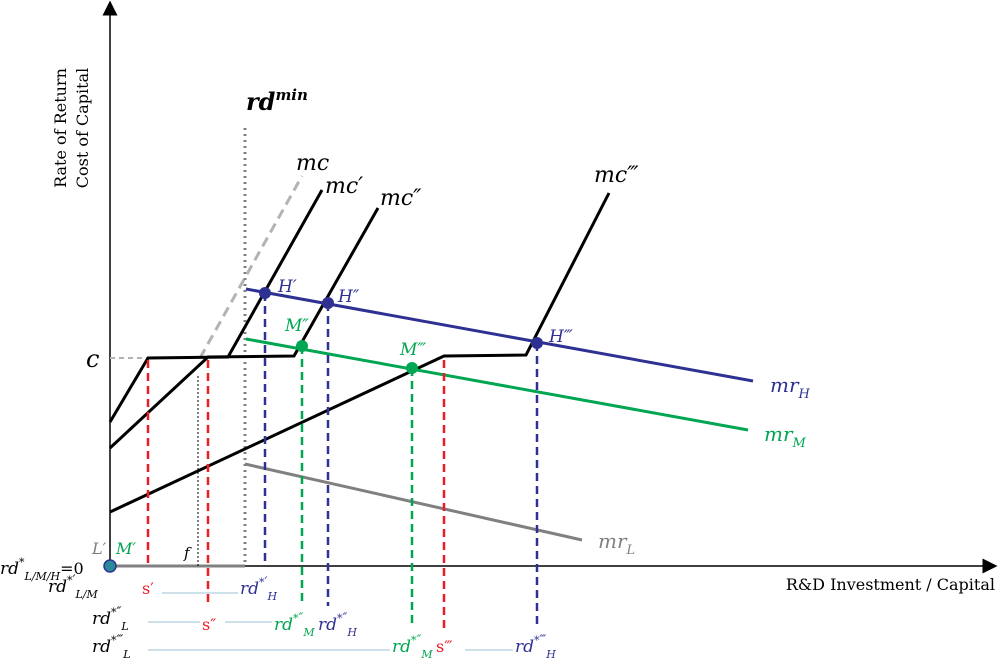  What do you see at coordinates (497, 384) in the screenshot?
I see `mr-m-line` at bounding box center [497, 384].